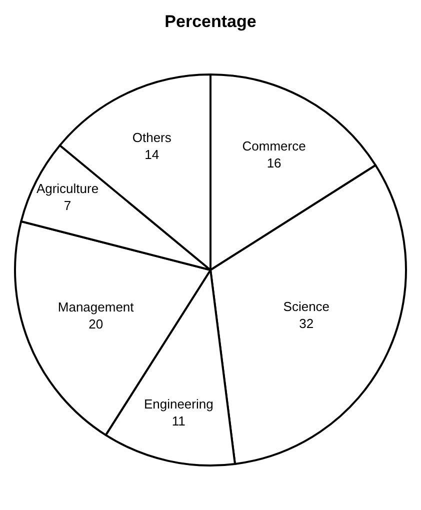  I want to click on slice-label: Commerce, so click(274, 146).